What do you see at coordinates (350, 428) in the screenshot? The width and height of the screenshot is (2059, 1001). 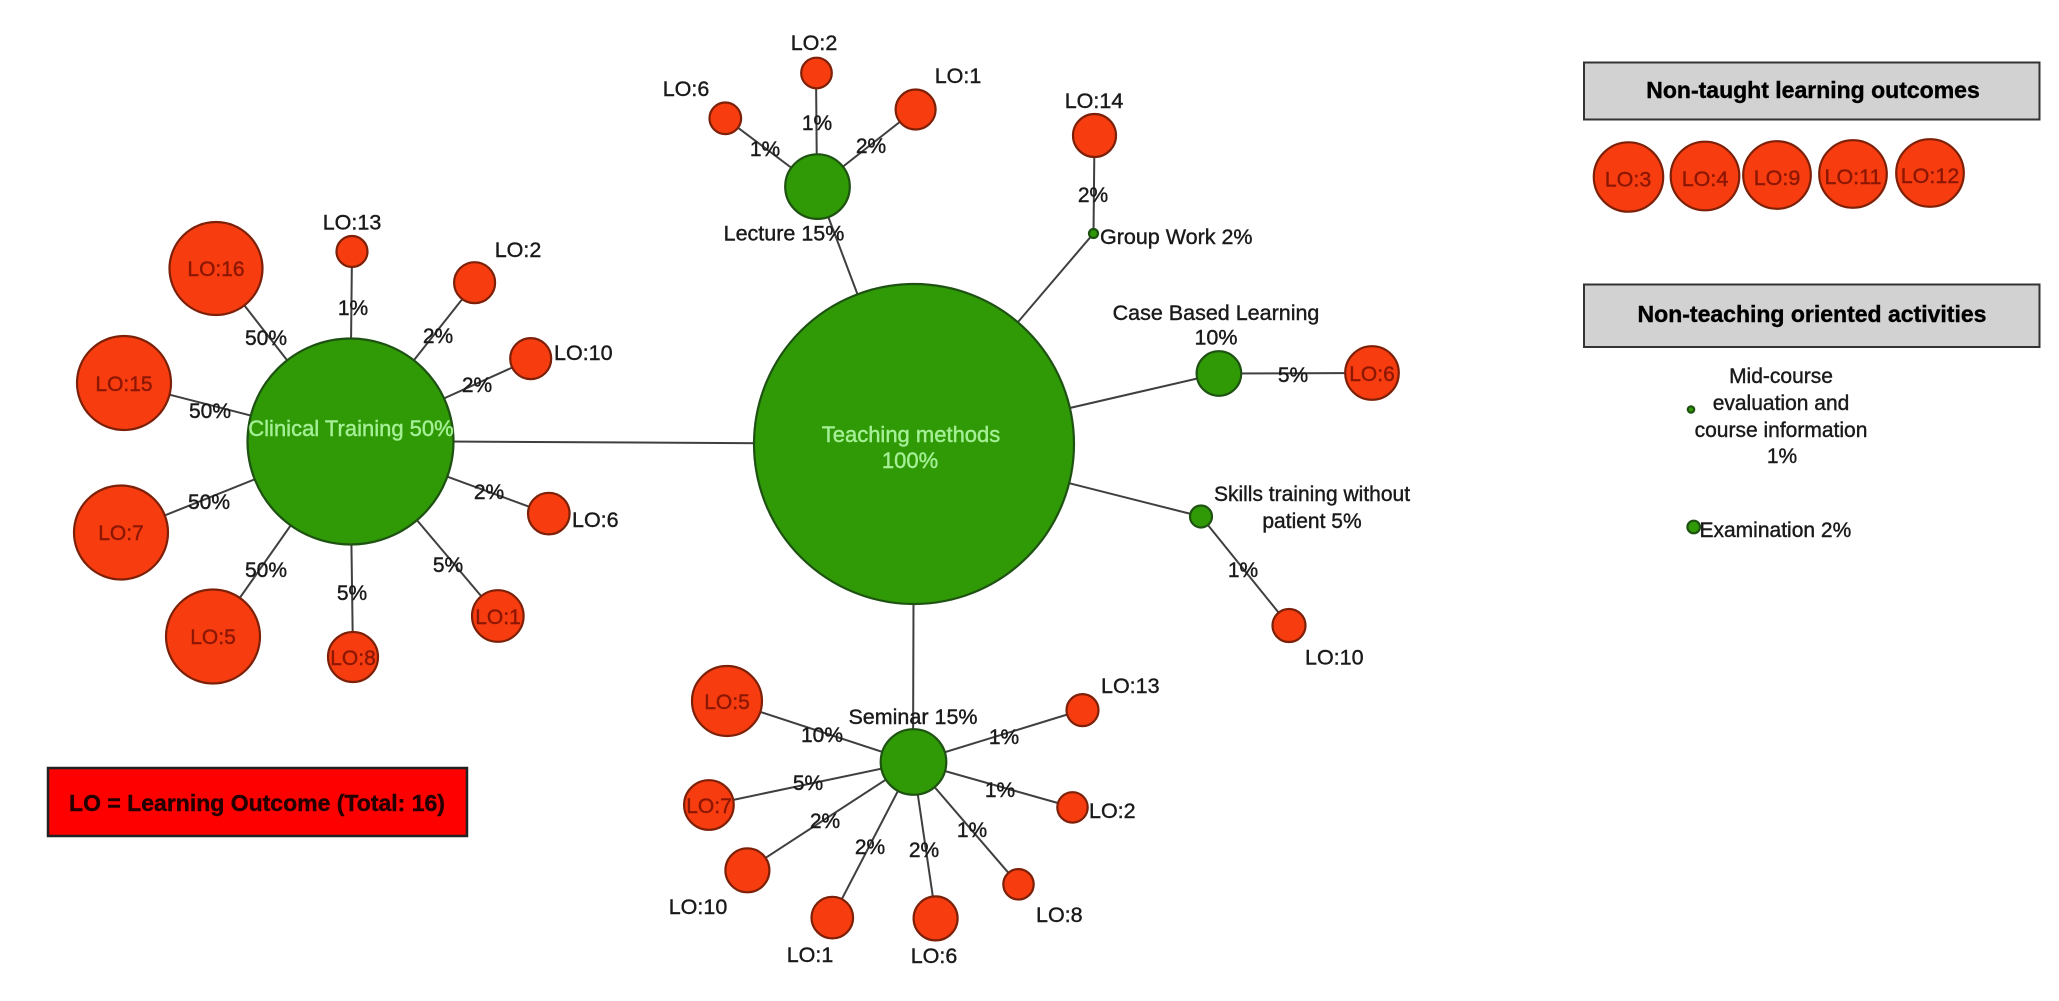 I see `svg-text: Clinical Training 50%` at bounding box center [350, 428].